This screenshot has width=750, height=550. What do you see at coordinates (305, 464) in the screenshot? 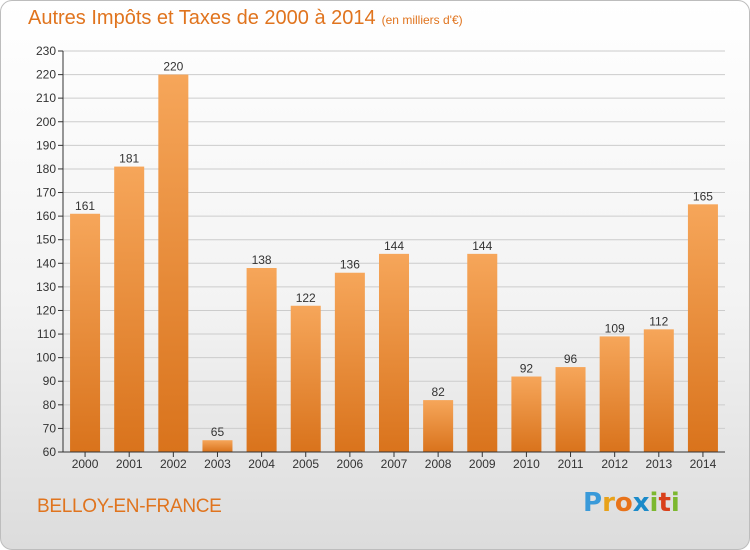
I see `x-tick-label: 2005` at bounding box center [305, 464].